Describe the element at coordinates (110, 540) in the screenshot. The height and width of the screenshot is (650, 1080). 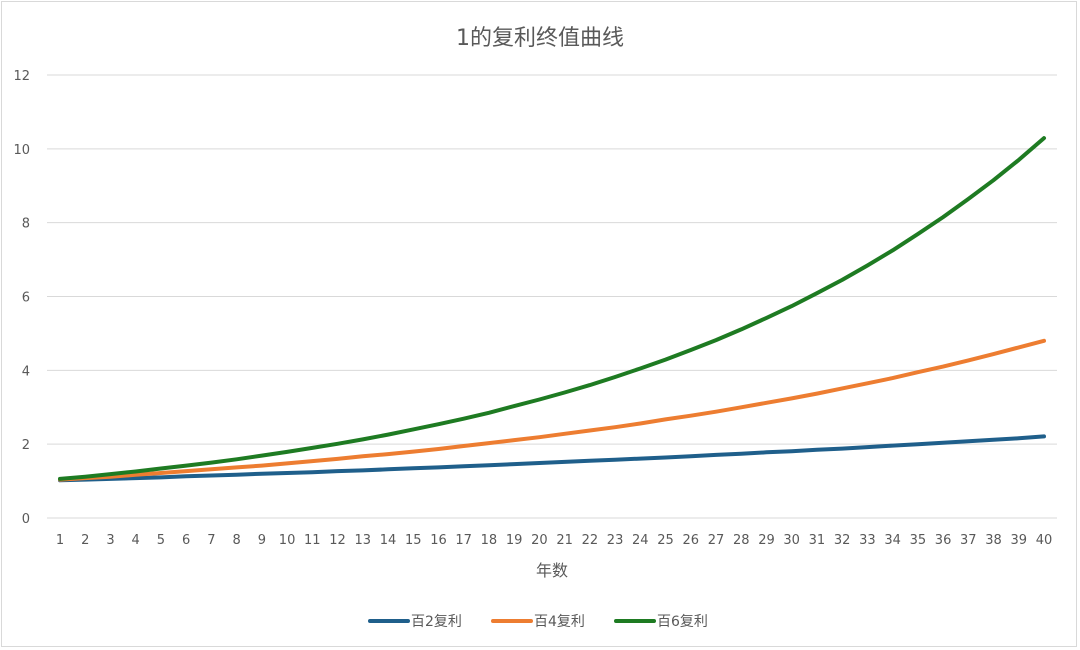
I see `x-tick-label: 3` at that location.